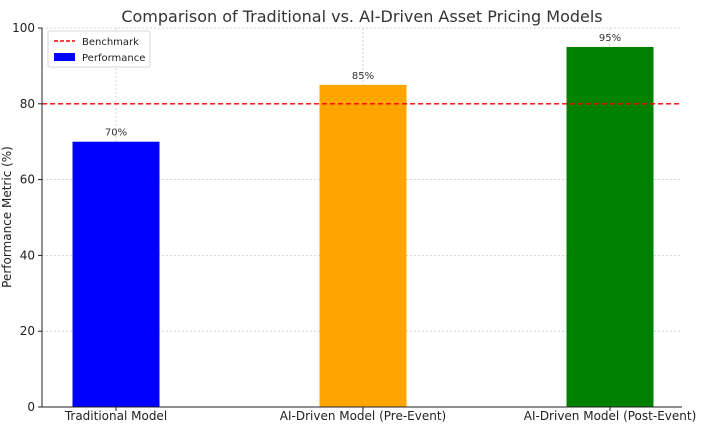 The image size is (702, 425). What do you see at coordinates (110, 42) in the screenshot?
I see `legend-label: Benchmark` at bounding box center [110, 42].